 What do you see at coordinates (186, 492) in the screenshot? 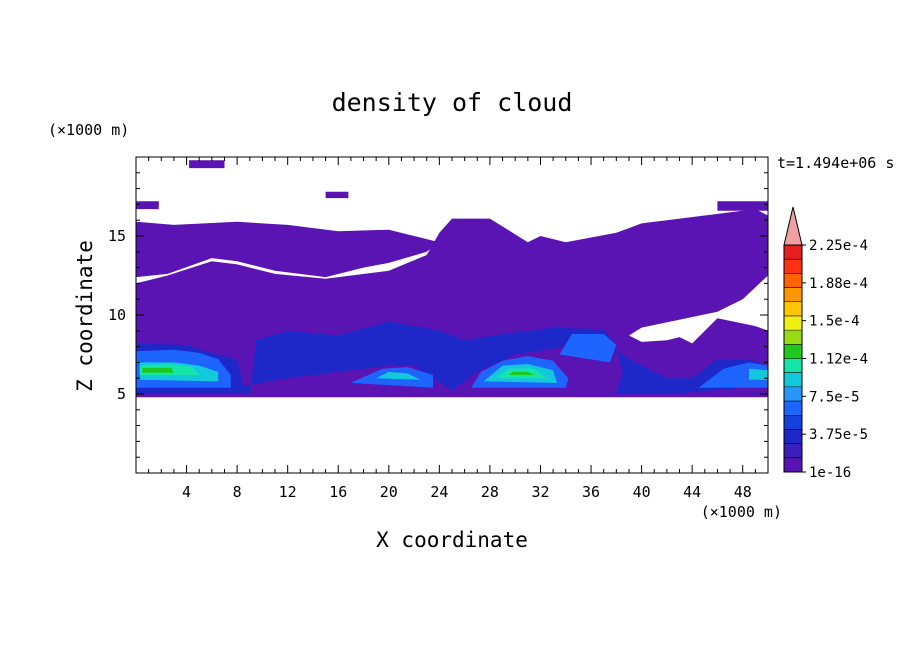
I see `x-tick-label: 4` at bounding box center [186, 492].